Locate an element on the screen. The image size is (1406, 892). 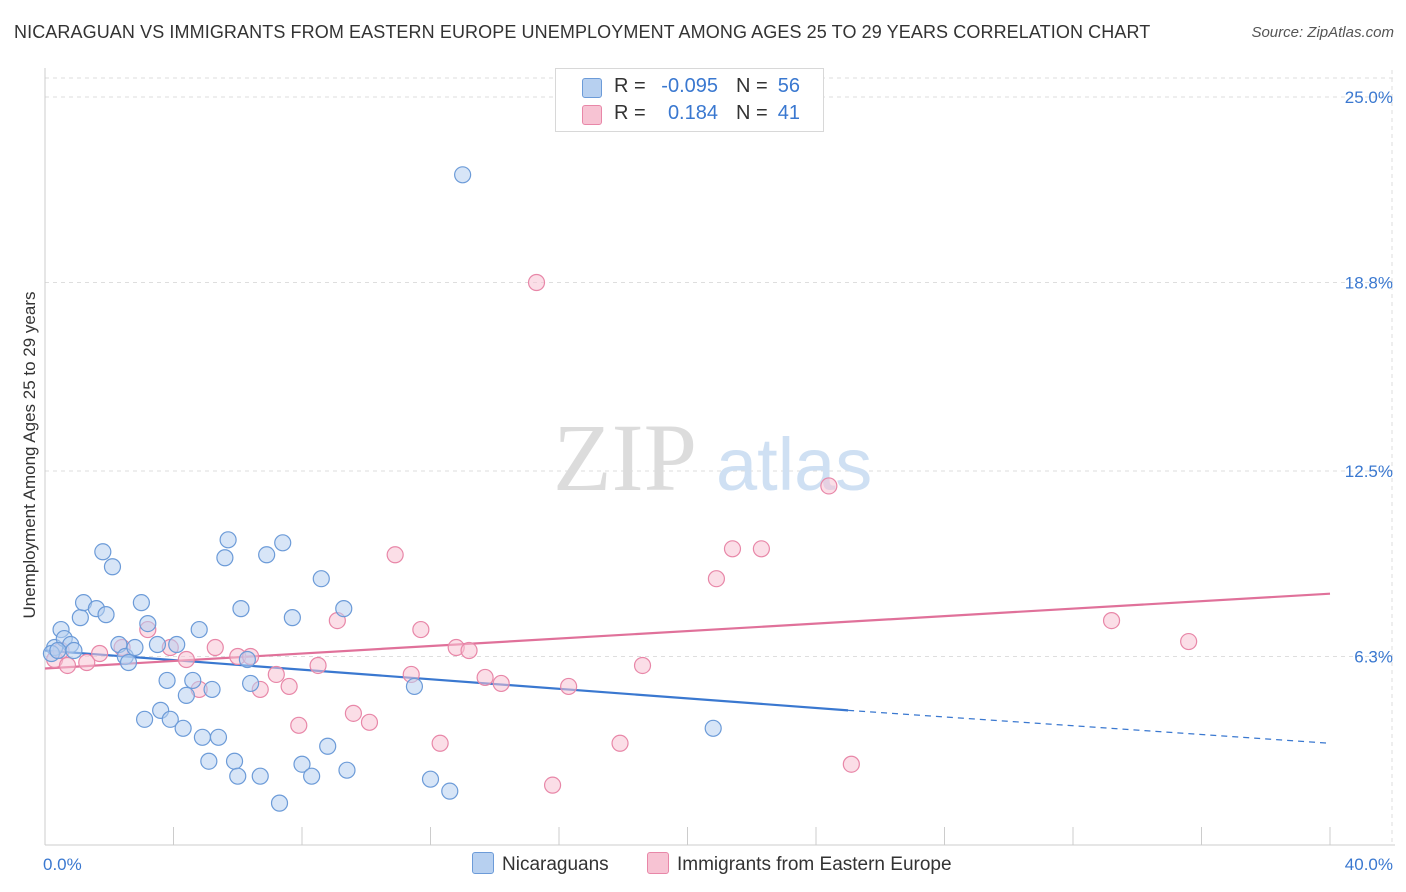
trend-line-extension is located at coordinates (1089, 726).